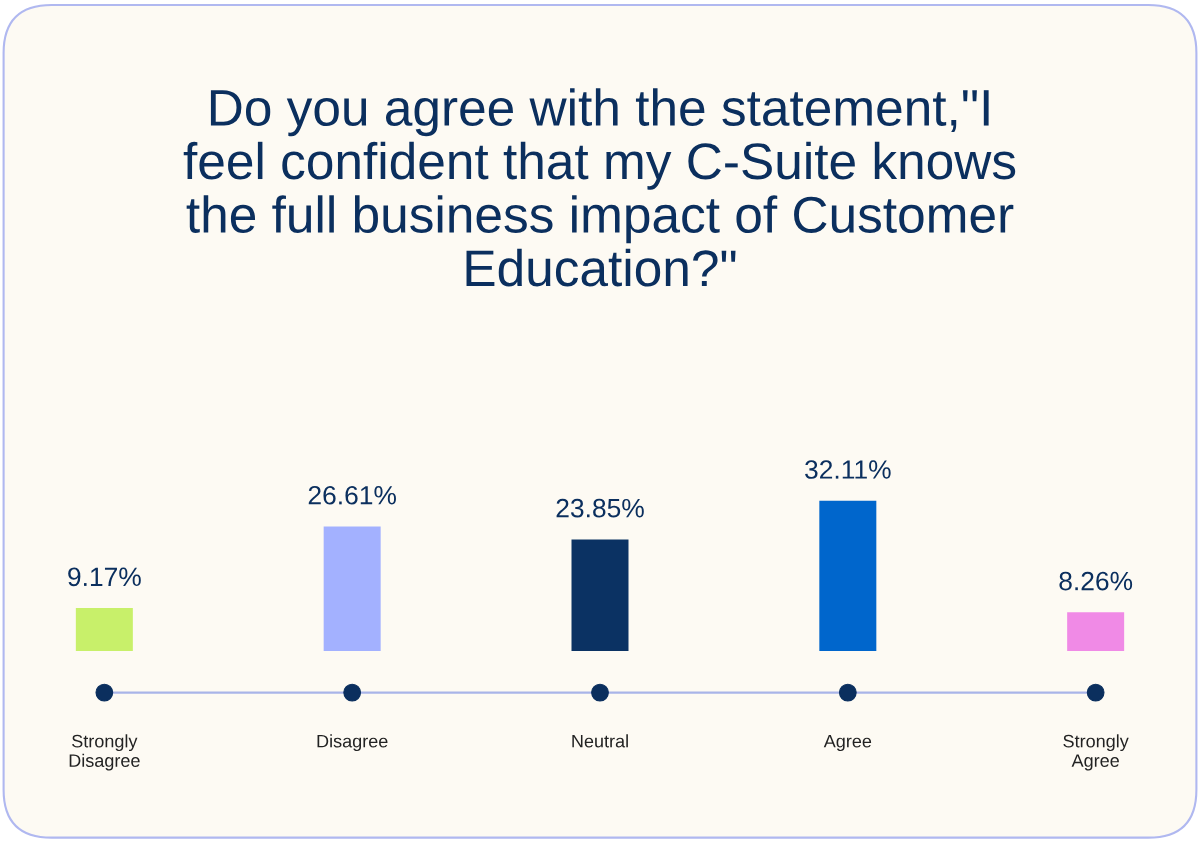 This screenshot has height=841, width=1200. What do you see at coordinates (600, 508) in the screenshot?
I see `data-label: 23.85%` at bounding box center [600, 508].